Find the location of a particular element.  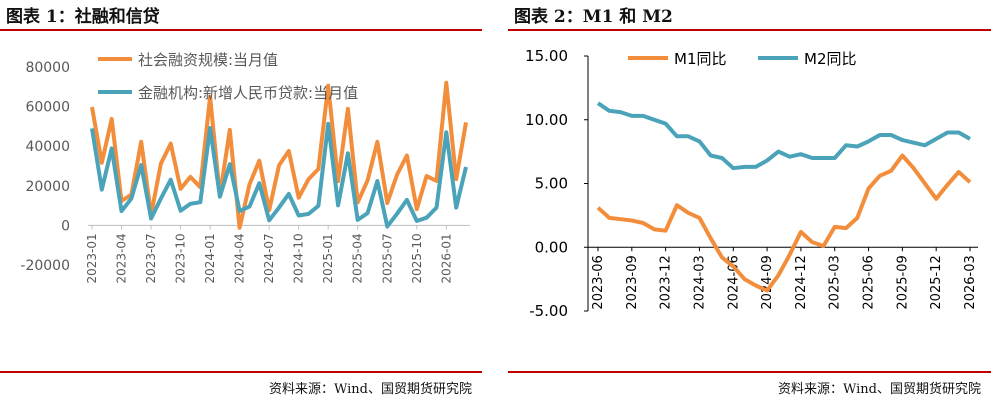

y-tick-label: 80000 is located at coordinates (47, 68).